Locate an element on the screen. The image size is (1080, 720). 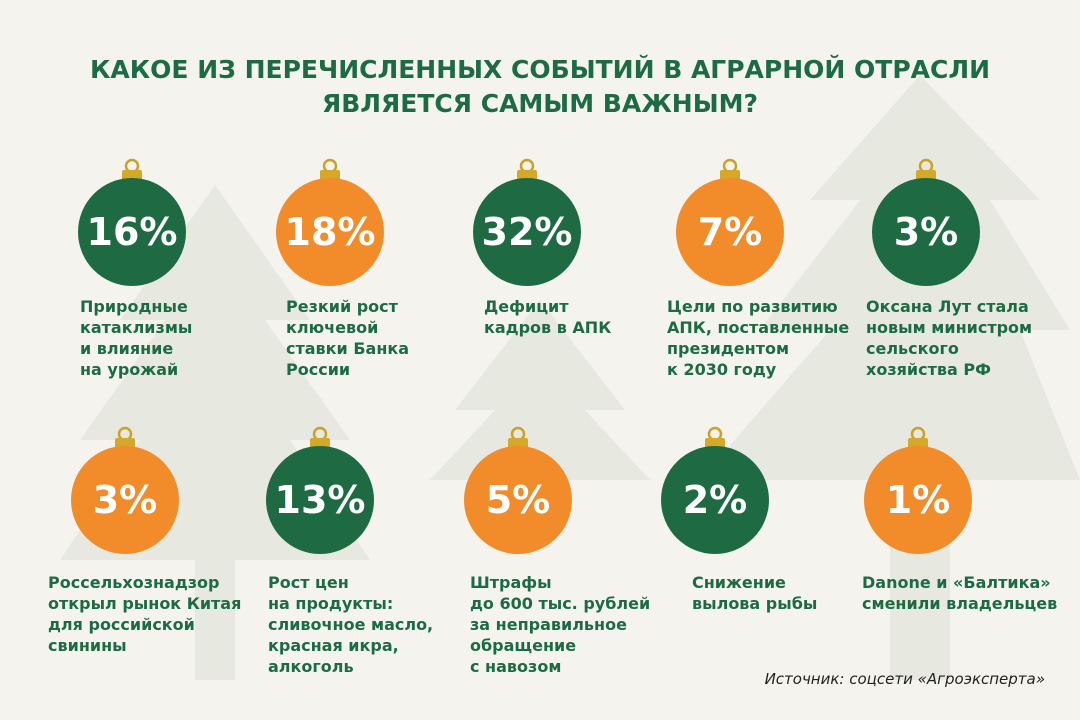
item-label: ставки Банка is located at coordinates (347, 348).